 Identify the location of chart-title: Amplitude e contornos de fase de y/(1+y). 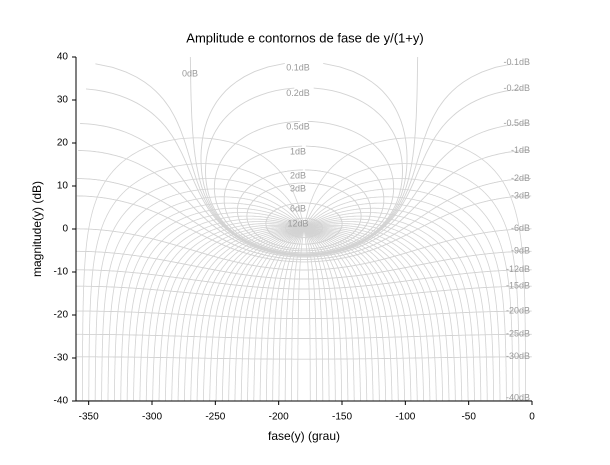
(304, 37).